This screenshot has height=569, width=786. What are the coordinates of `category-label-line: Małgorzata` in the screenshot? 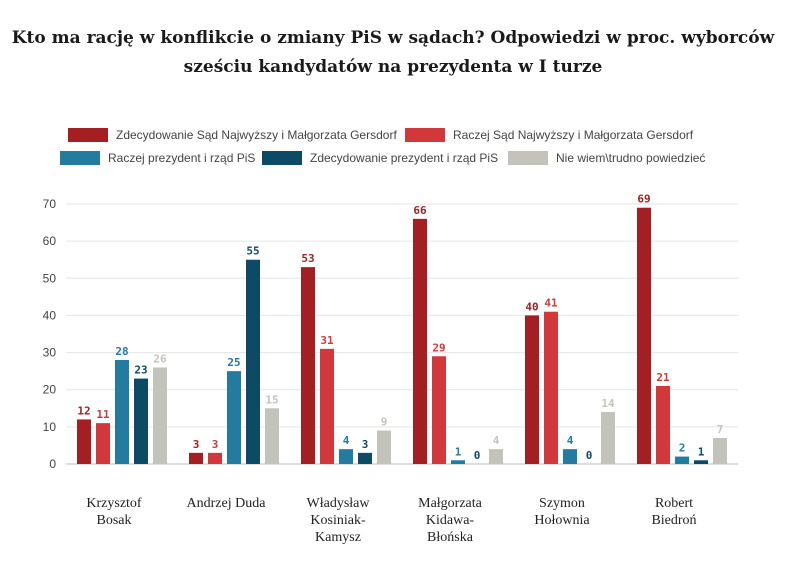 It's located at (450, 503).